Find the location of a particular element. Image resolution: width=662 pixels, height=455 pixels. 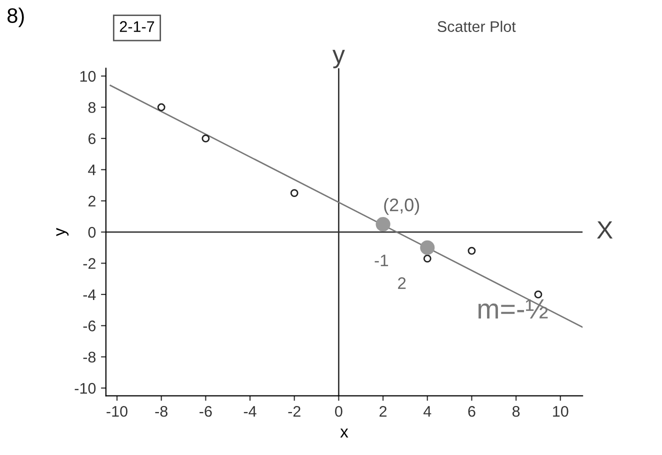

ref-line-label: y is located at coordinates (338, 59).